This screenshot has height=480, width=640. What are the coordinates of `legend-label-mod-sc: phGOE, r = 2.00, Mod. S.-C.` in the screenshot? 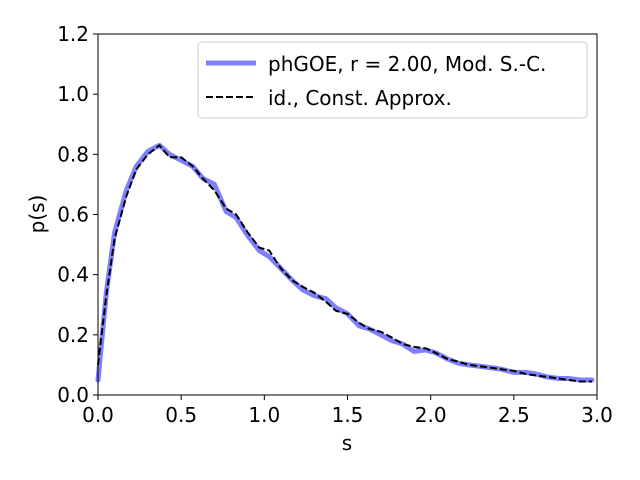 It's located at (407, 64).